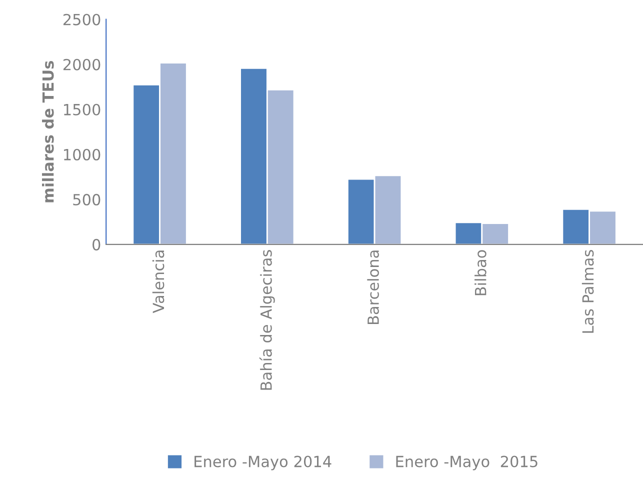 The width and height of the screenshot is (643, 484). Describe the element at coordinates (86, 200) in the screenshot. I see `y-tick-label: 500` at that location.